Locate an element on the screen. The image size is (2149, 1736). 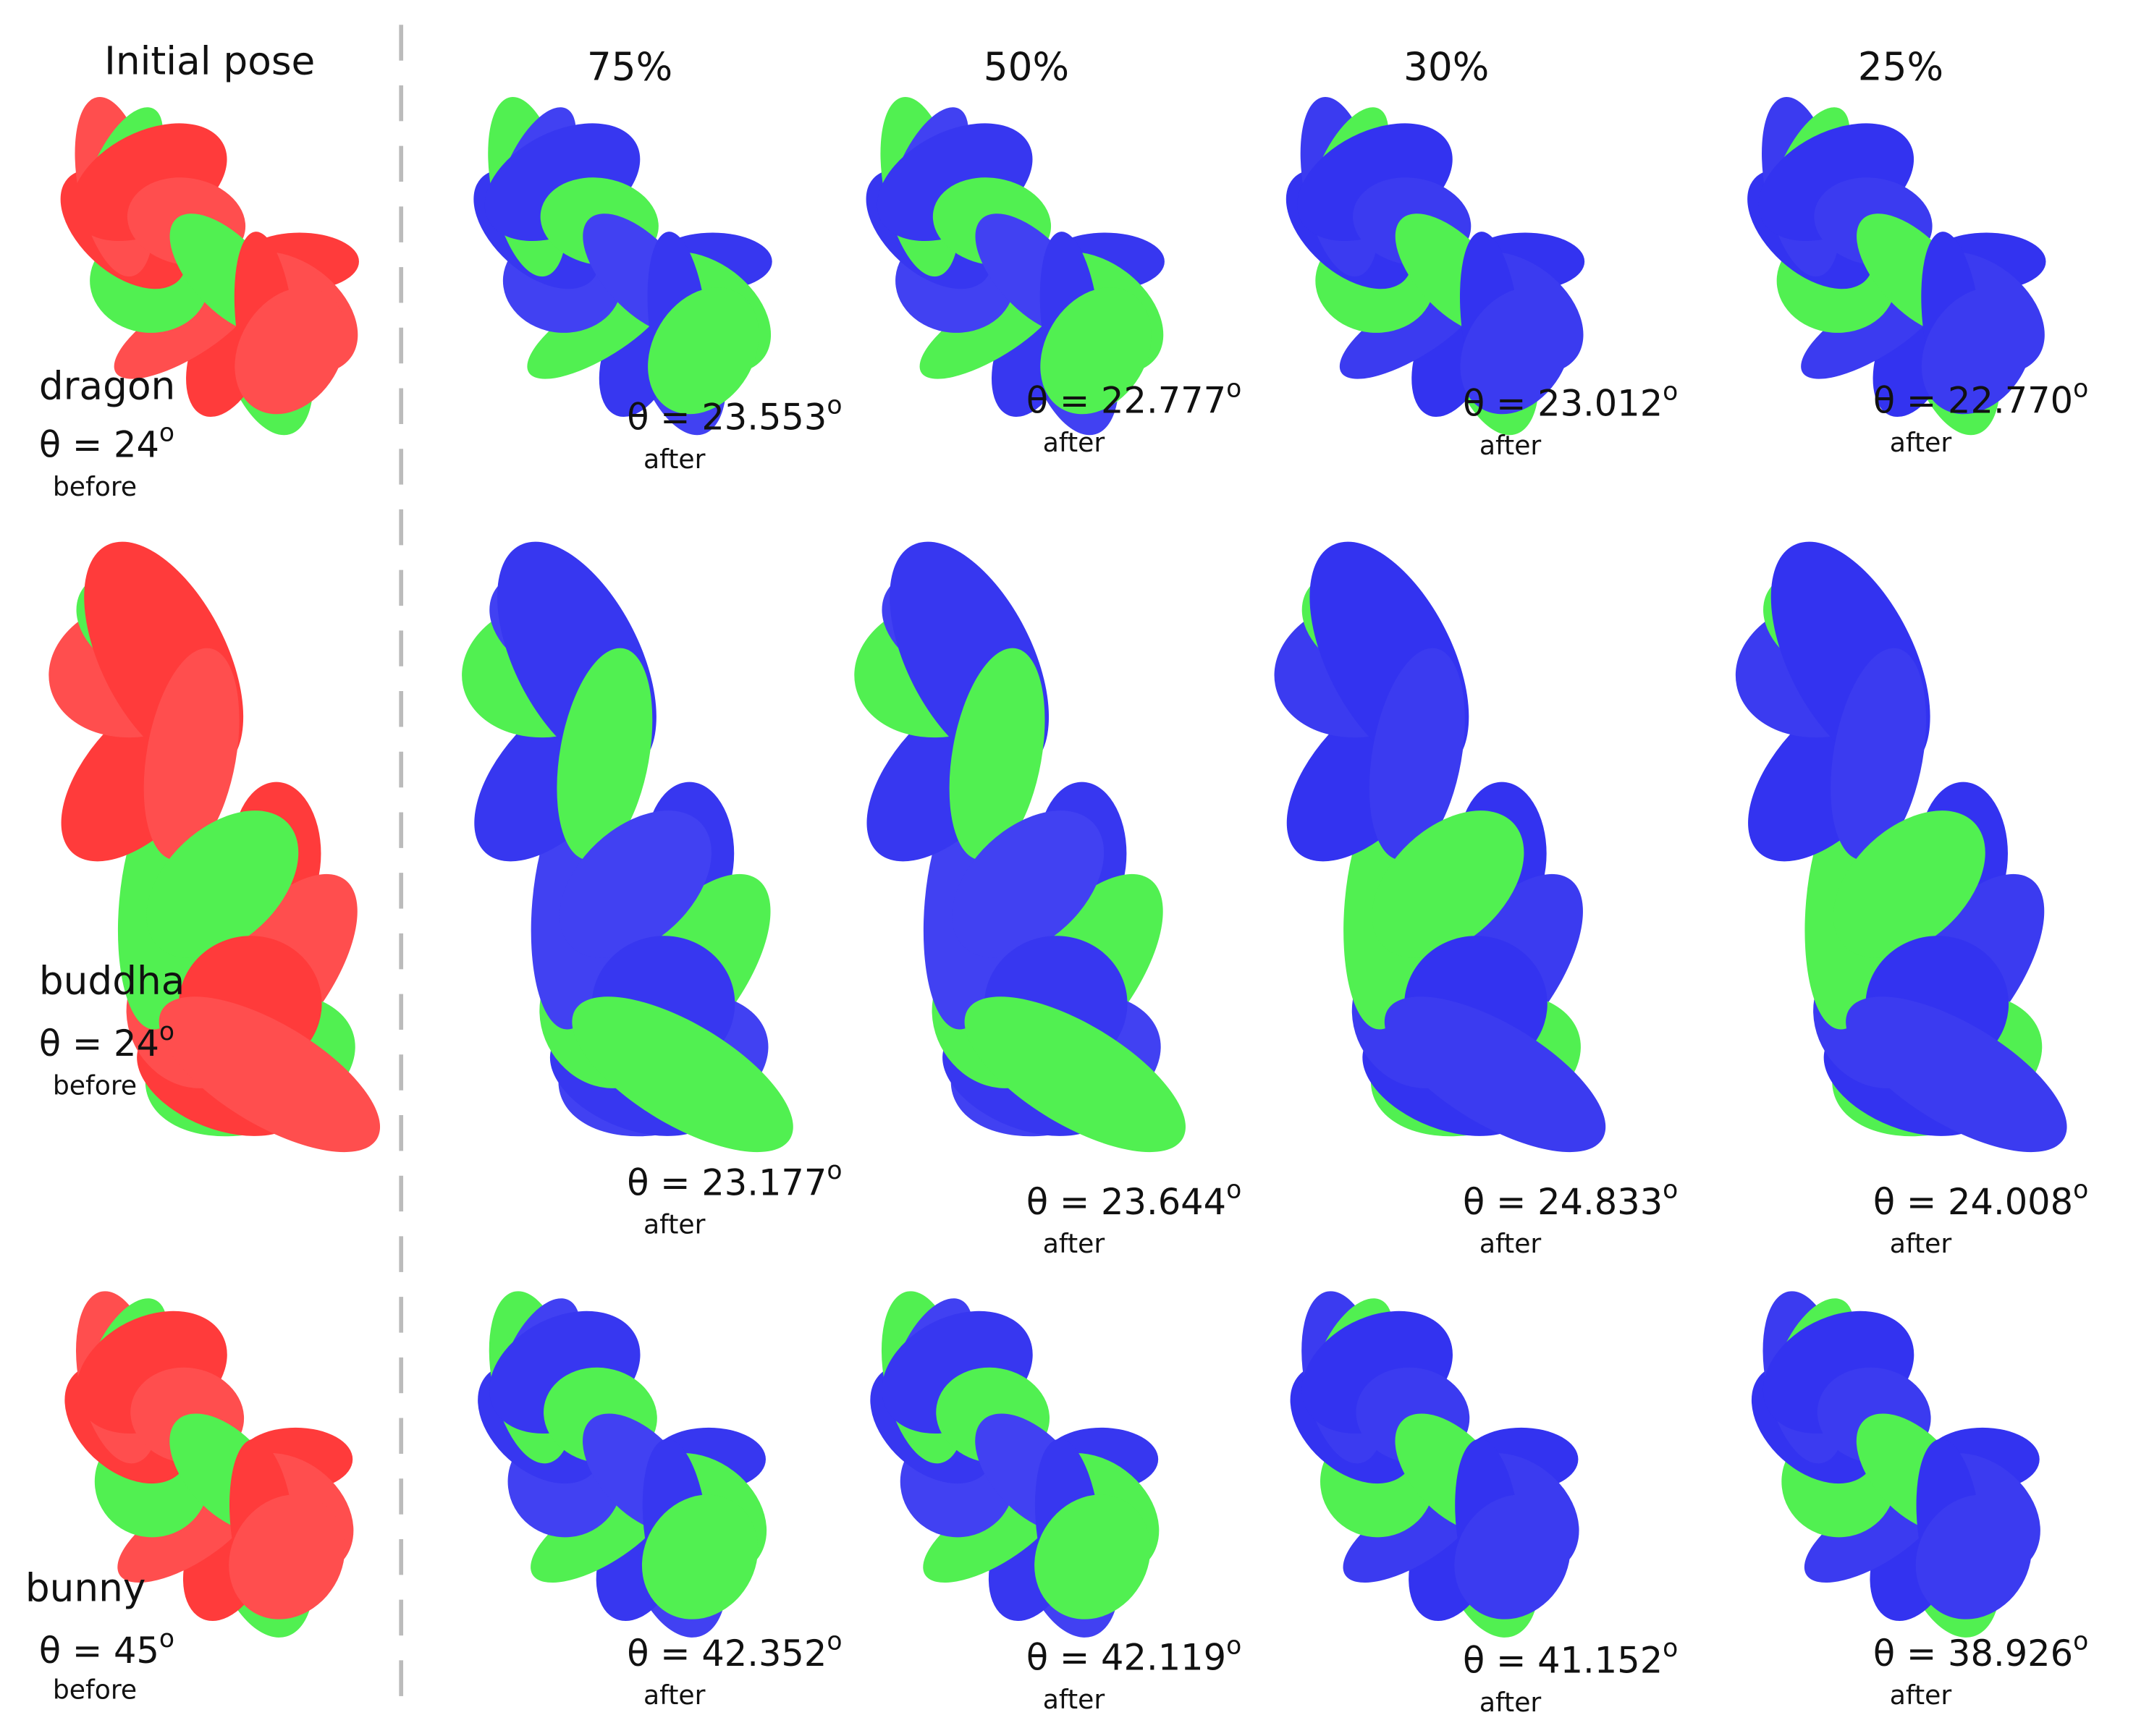
theta-value: θ = 38.926 is located at coordinates (1973, 1653).